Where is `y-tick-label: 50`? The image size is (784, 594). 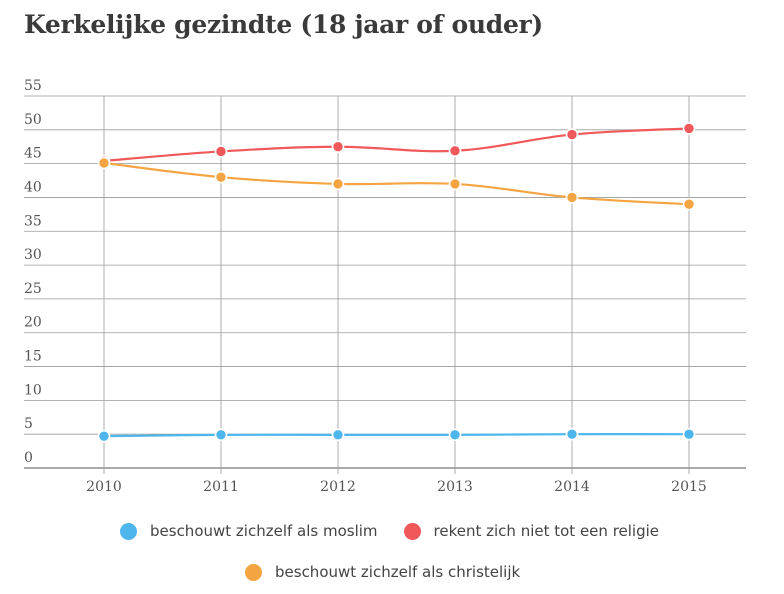
y-tick-label: 50 is located at coordinates (33, 120).